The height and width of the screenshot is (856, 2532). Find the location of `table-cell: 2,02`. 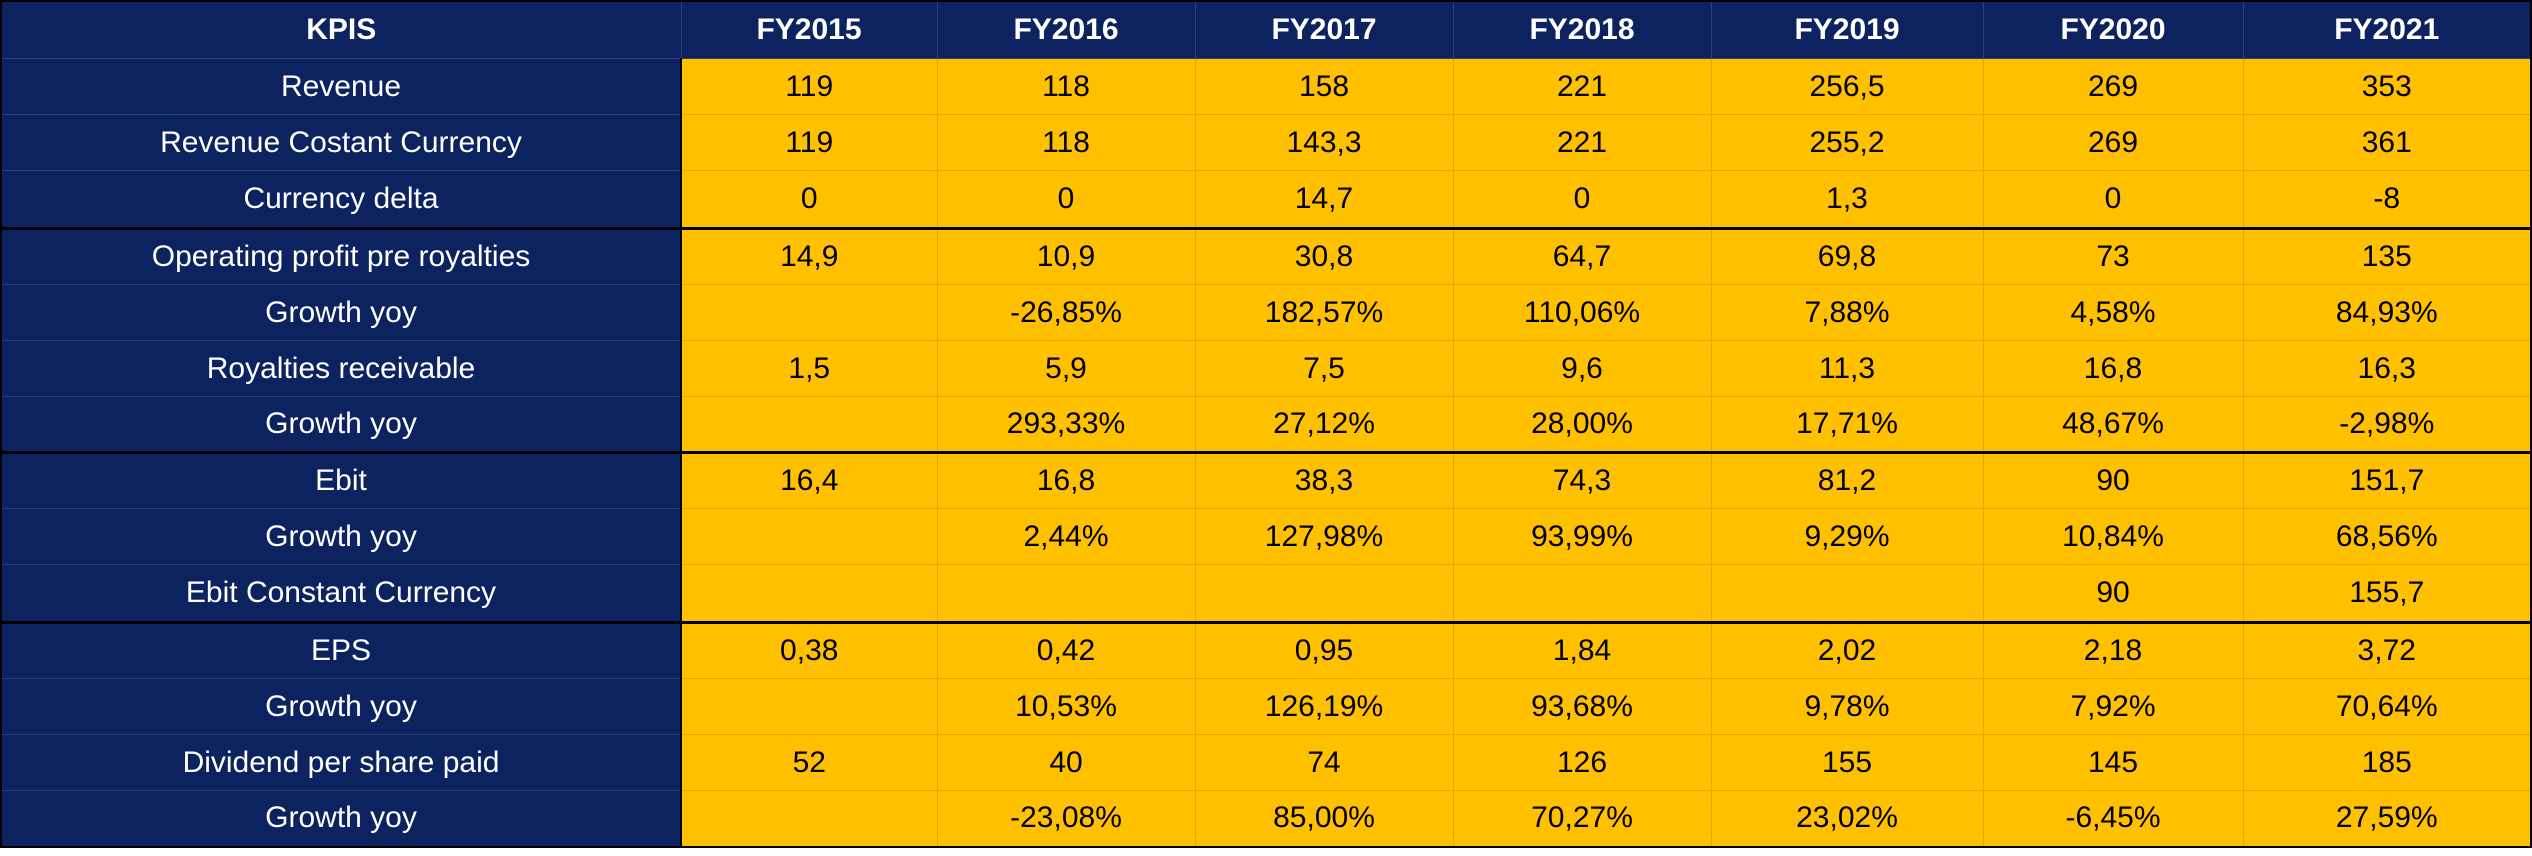

table-cell: 2,02 is located at coordinates (1847, 650).